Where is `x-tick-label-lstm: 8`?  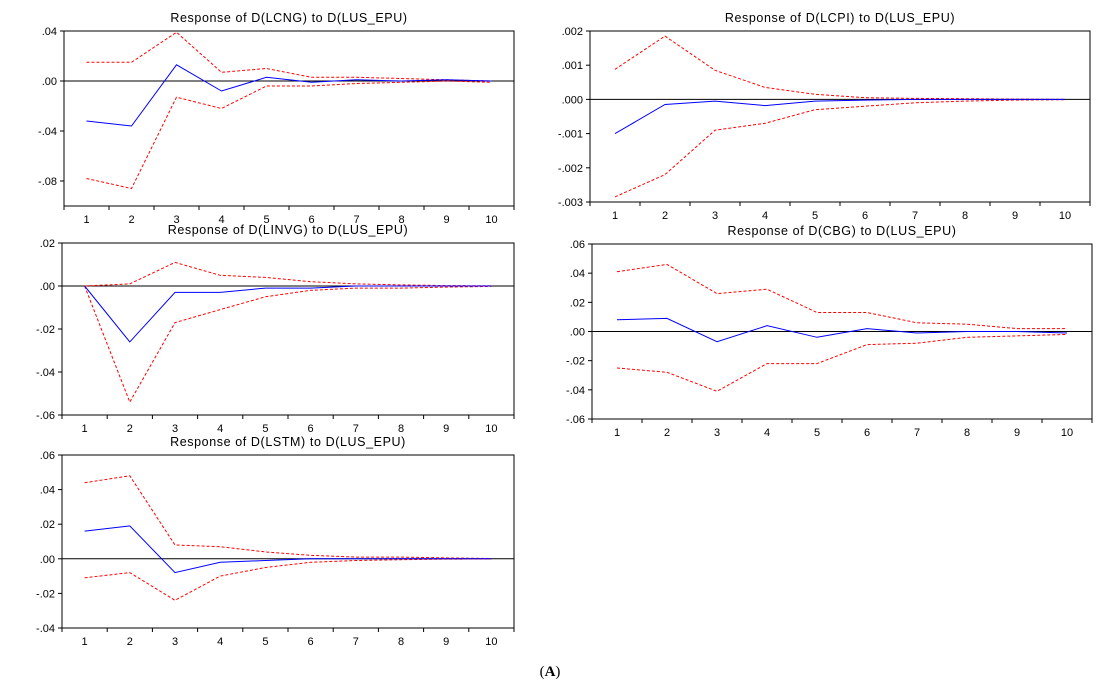
x-tick-label-lstm: 8 is located at coordinates (401, 642).